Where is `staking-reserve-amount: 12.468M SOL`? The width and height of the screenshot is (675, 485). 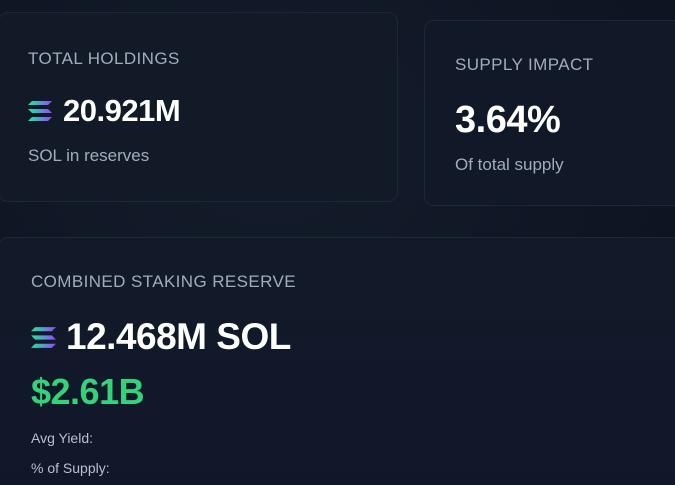
staking-reserve-amount: 12.468M SOL is located at coordinates (178, 336).